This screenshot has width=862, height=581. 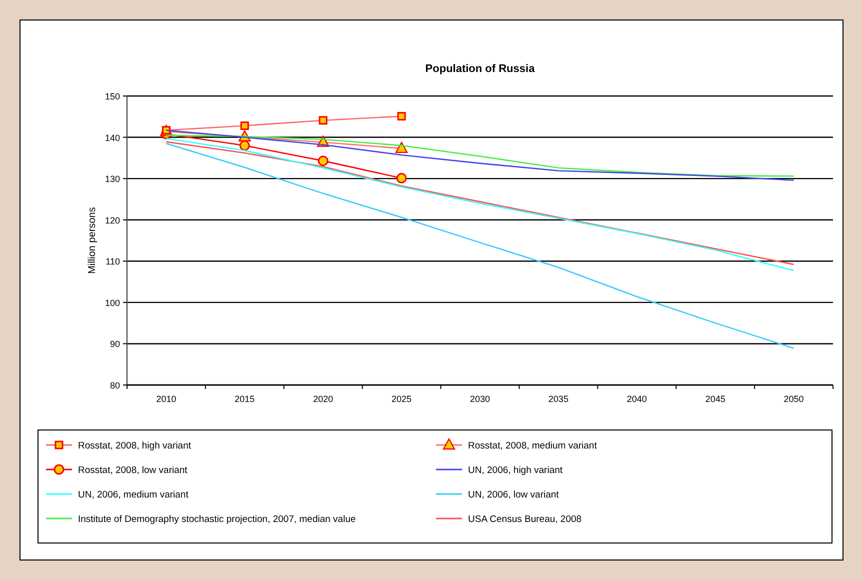 I want to click on y-tick-label: 150, so click(x=112, y=97).